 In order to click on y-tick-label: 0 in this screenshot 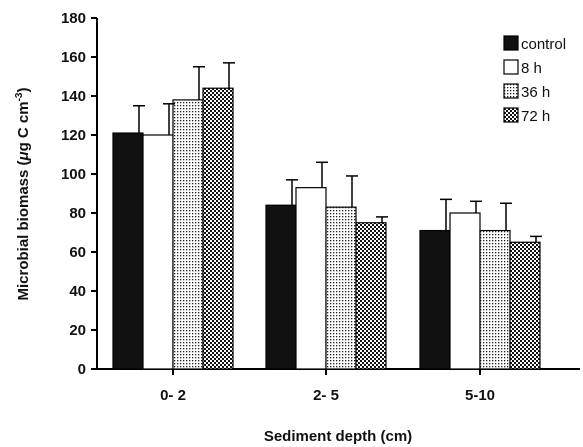, I will do `click(82, 369)`.